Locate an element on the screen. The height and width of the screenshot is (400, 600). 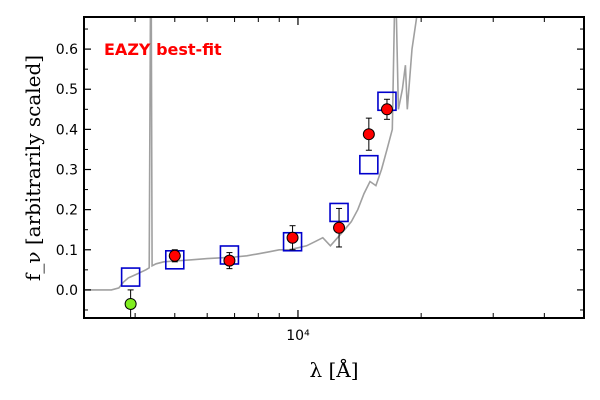
annotation-label: EAZY best-fit is located at coordinates (163, 49).